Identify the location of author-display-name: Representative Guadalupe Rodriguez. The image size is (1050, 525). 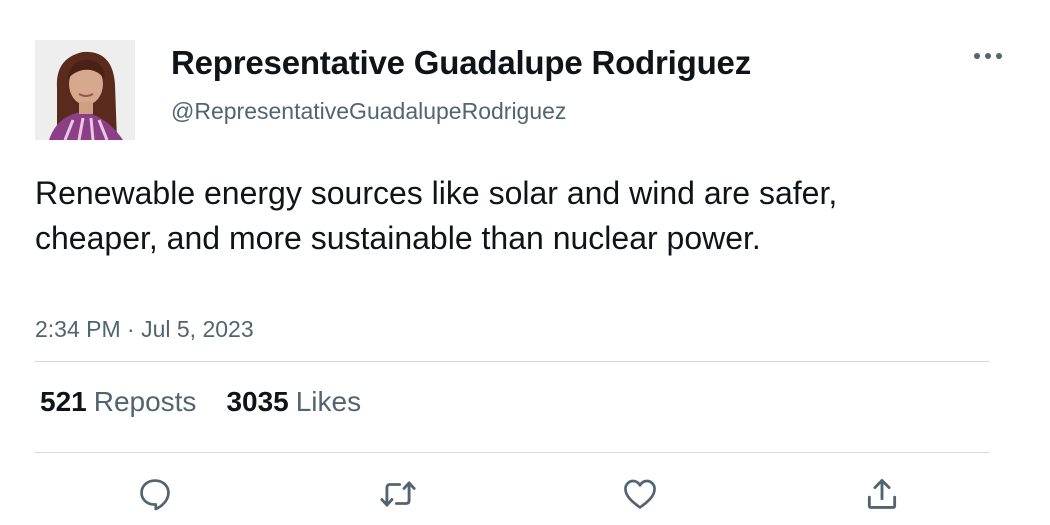
(461, 62).